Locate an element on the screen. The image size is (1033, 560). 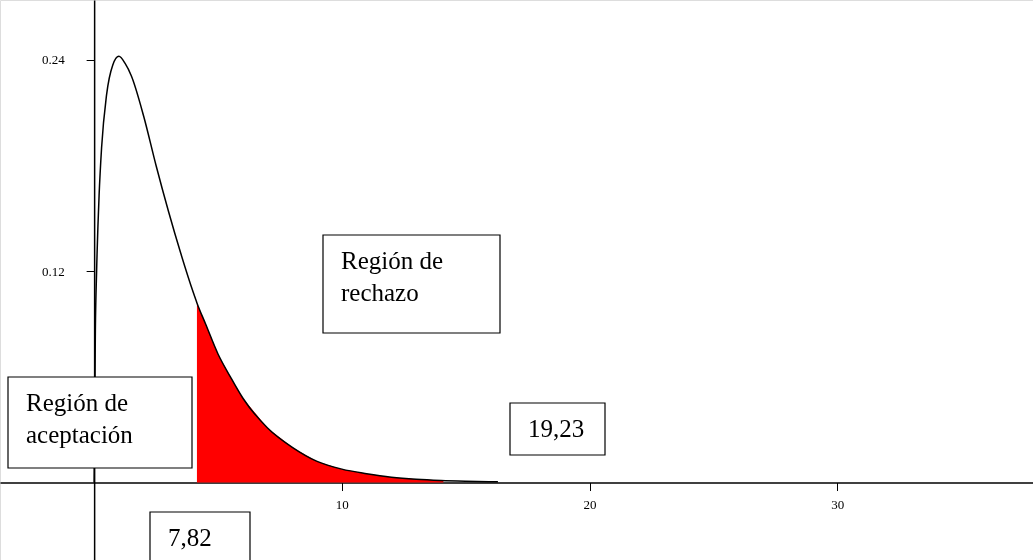
annotation: Región de rechazo is located at coordinates (392, 276).